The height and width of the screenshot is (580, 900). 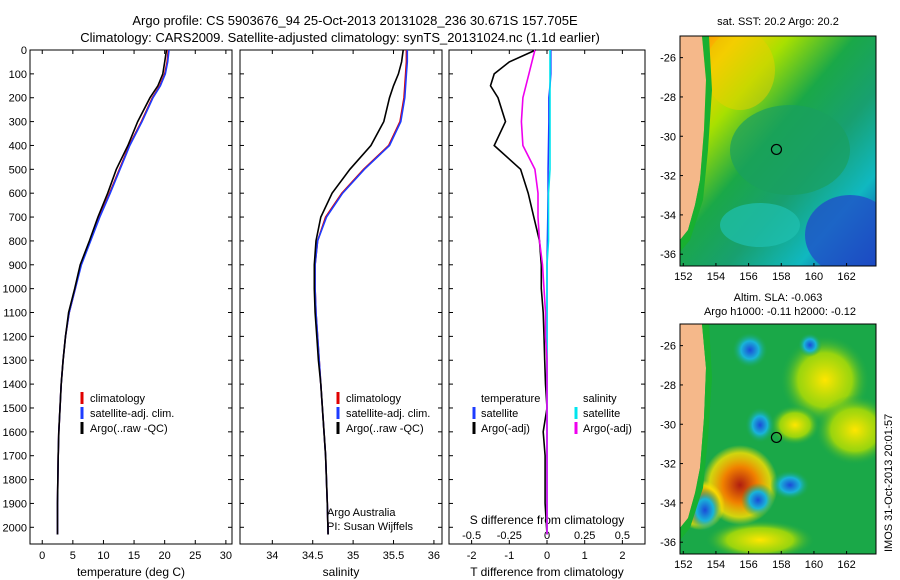 I want to click on series-climatology, so click(x=361, y=292).